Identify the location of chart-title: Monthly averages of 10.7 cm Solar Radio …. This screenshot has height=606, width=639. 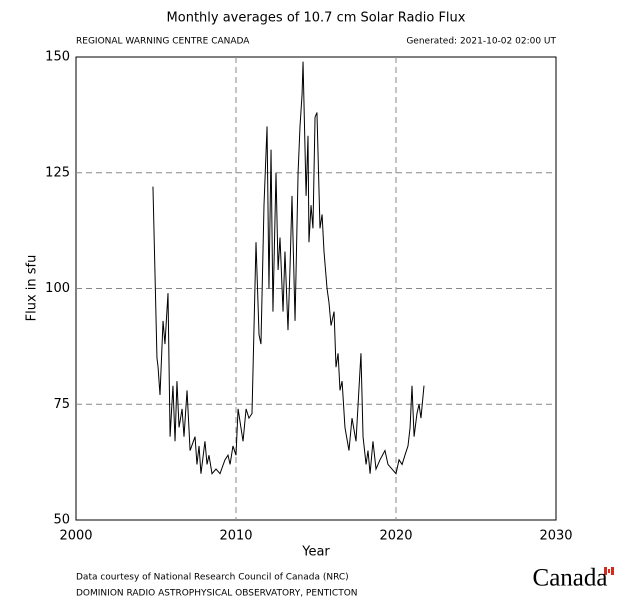
(316, 18).